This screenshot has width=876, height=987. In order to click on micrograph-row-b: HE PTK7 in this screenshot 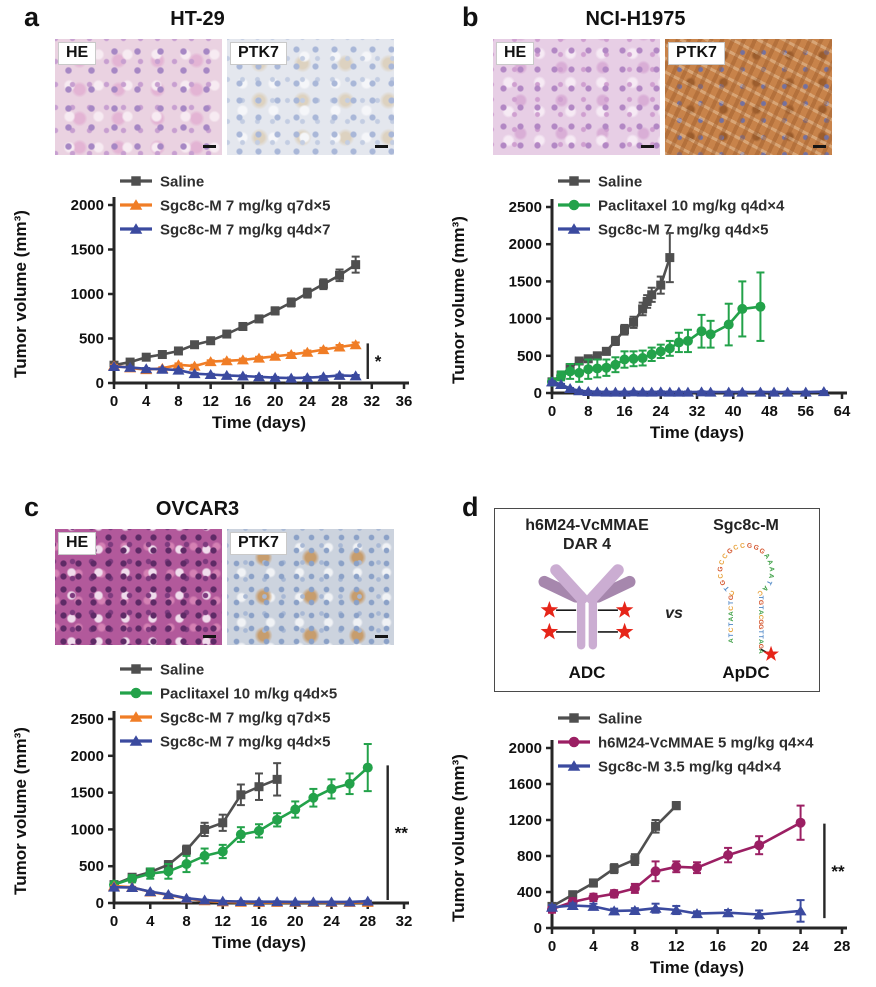, I will do `click(684, 97)`.